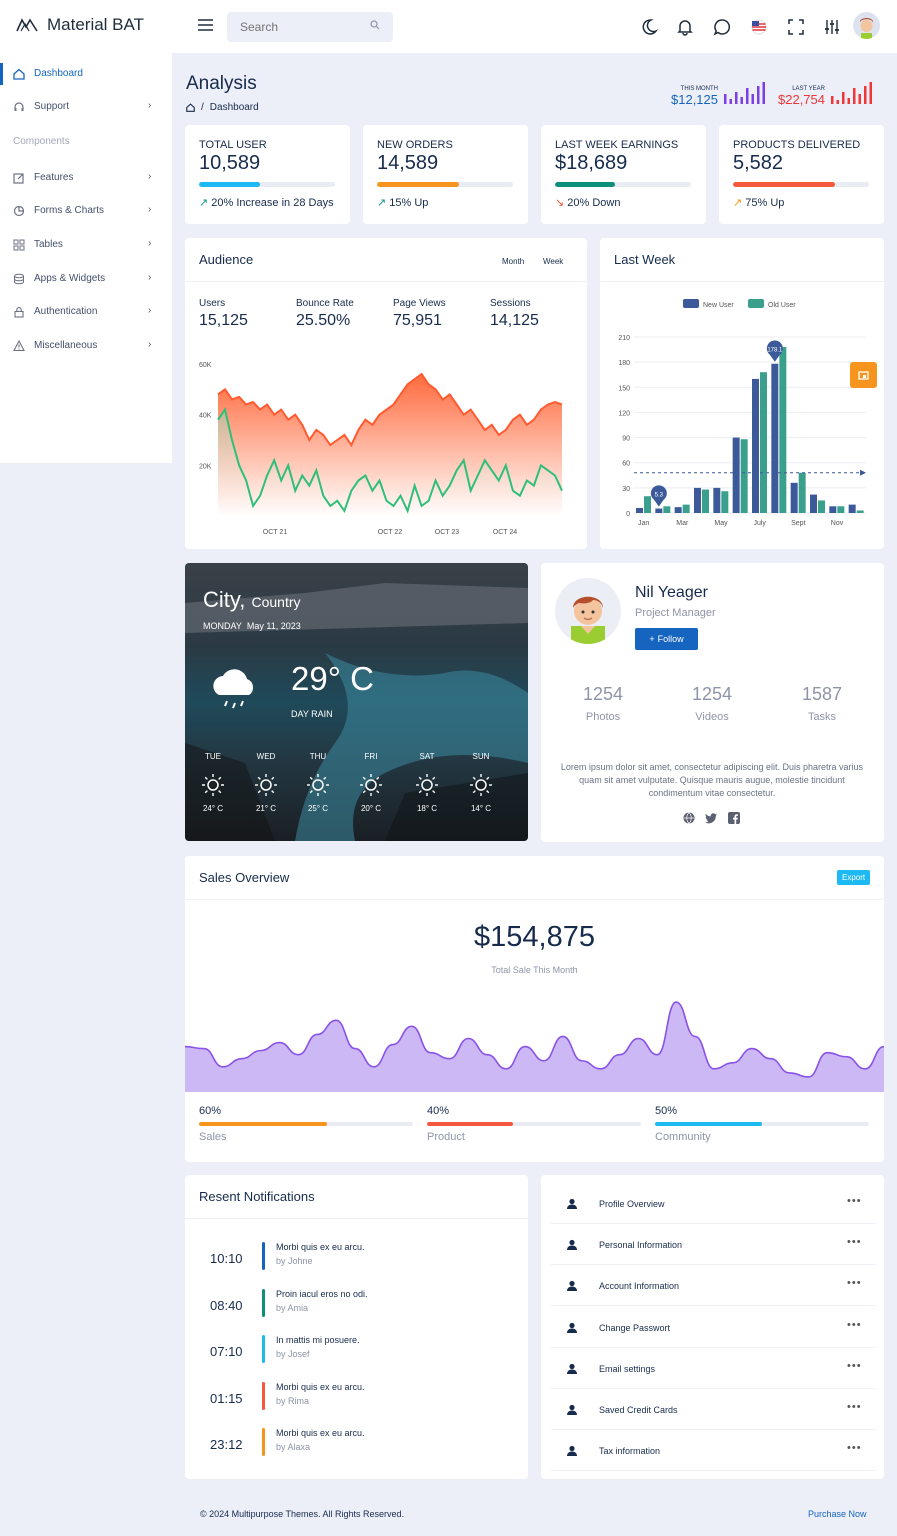  Describe the element at coordinates (734, 818) in the screenshot. I see `facebook-icon` at that location.